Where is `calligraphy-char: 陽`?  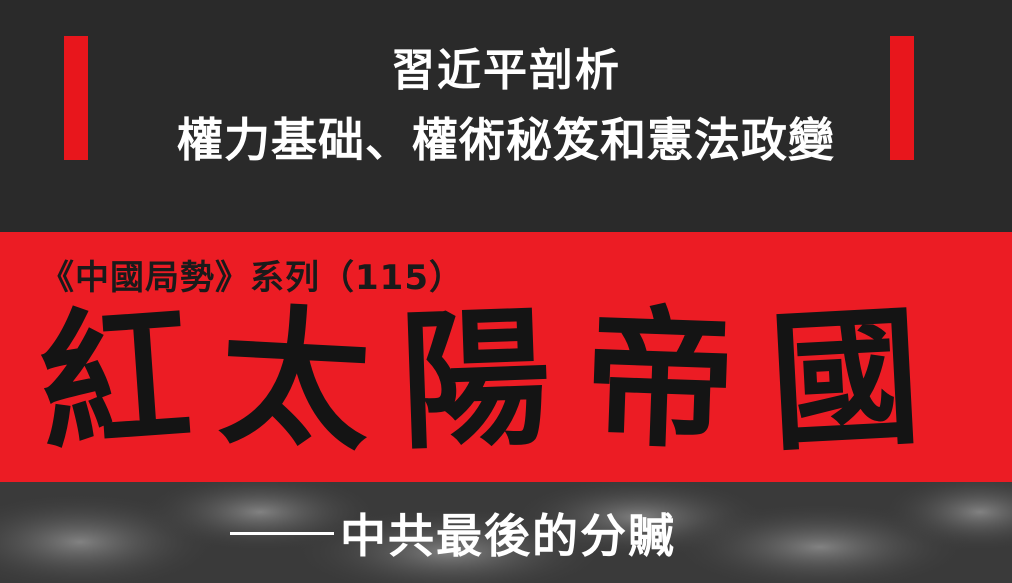 calligraphy-char: 陽 is located at coordinates (475, 380).